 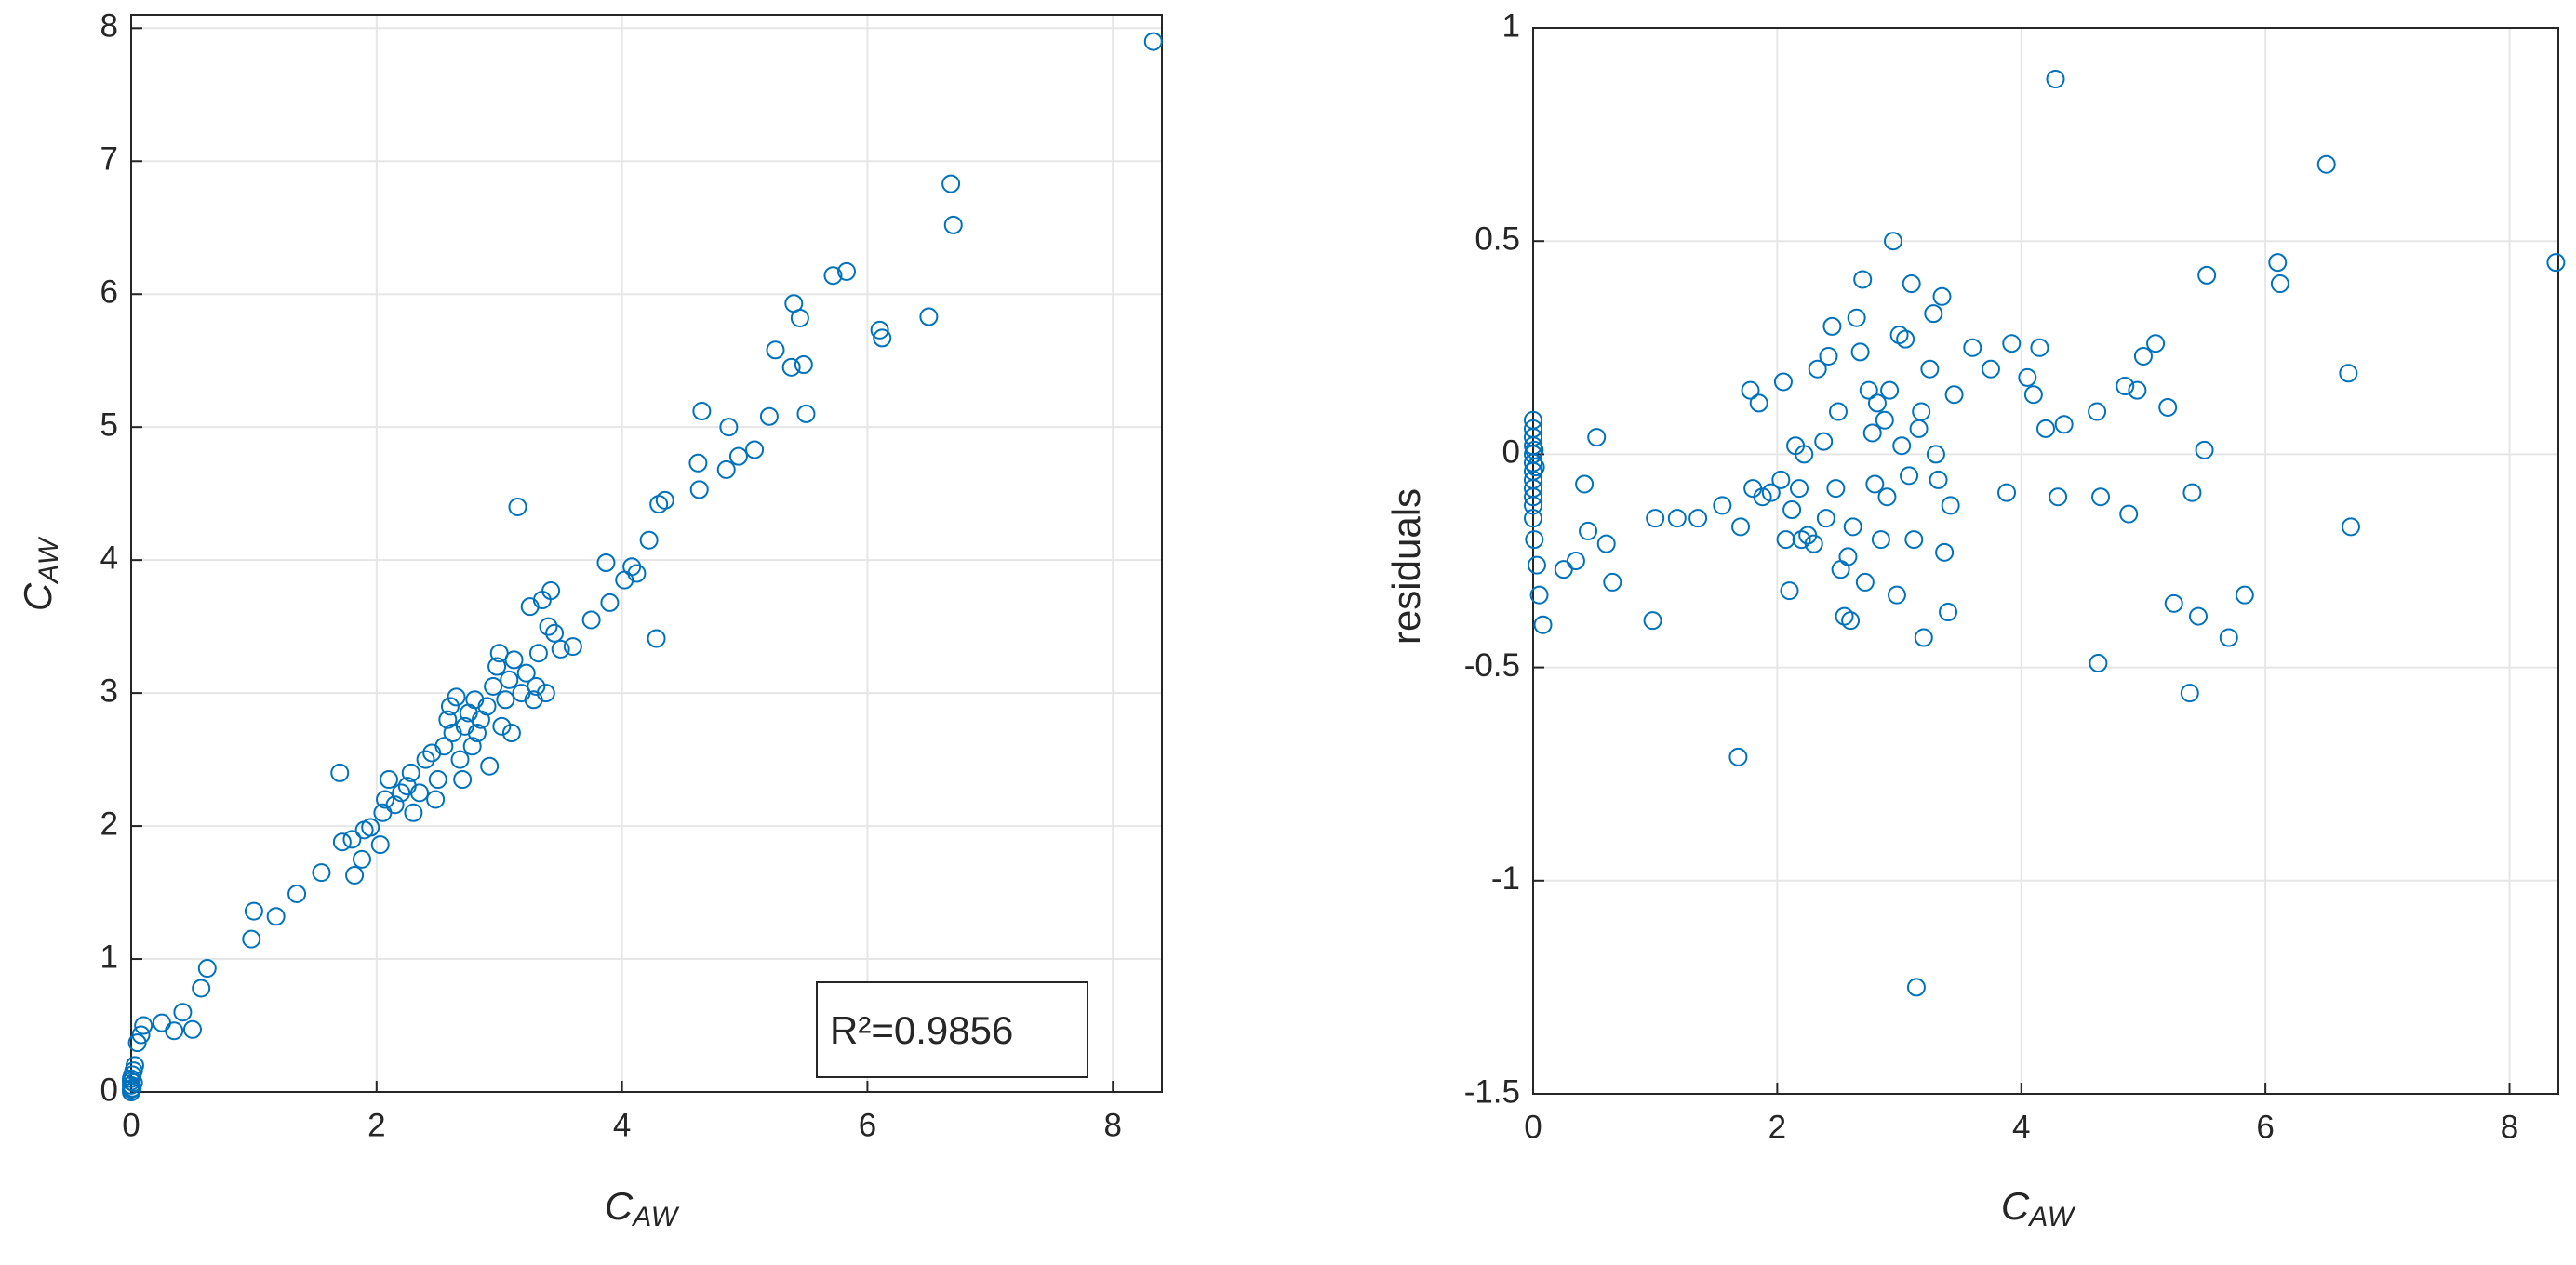 I want to click on y-tick-label: 0.5, so click(x=1497, y=238).